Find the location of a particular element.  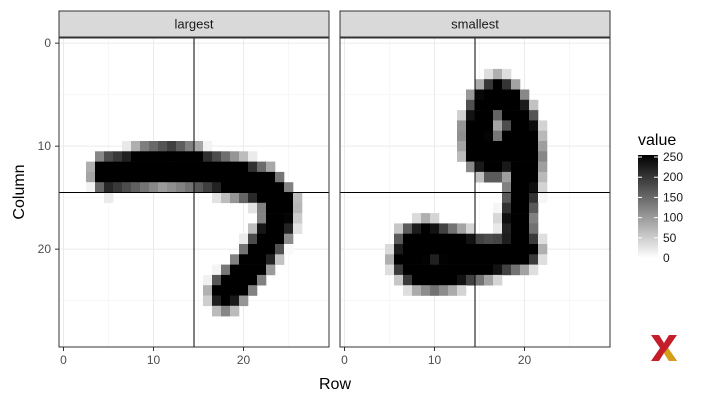

y-tick-label: 0 is located at coordinates (47, 43).